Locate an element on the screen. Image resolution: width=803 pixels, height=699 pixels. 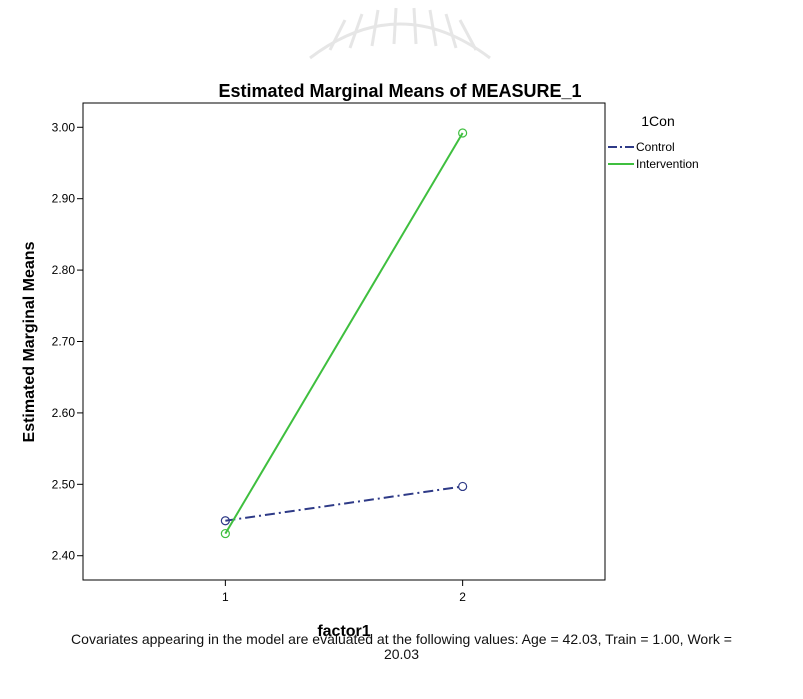
legend: 1Con Control Intervention is located at coordinates (653, 142).